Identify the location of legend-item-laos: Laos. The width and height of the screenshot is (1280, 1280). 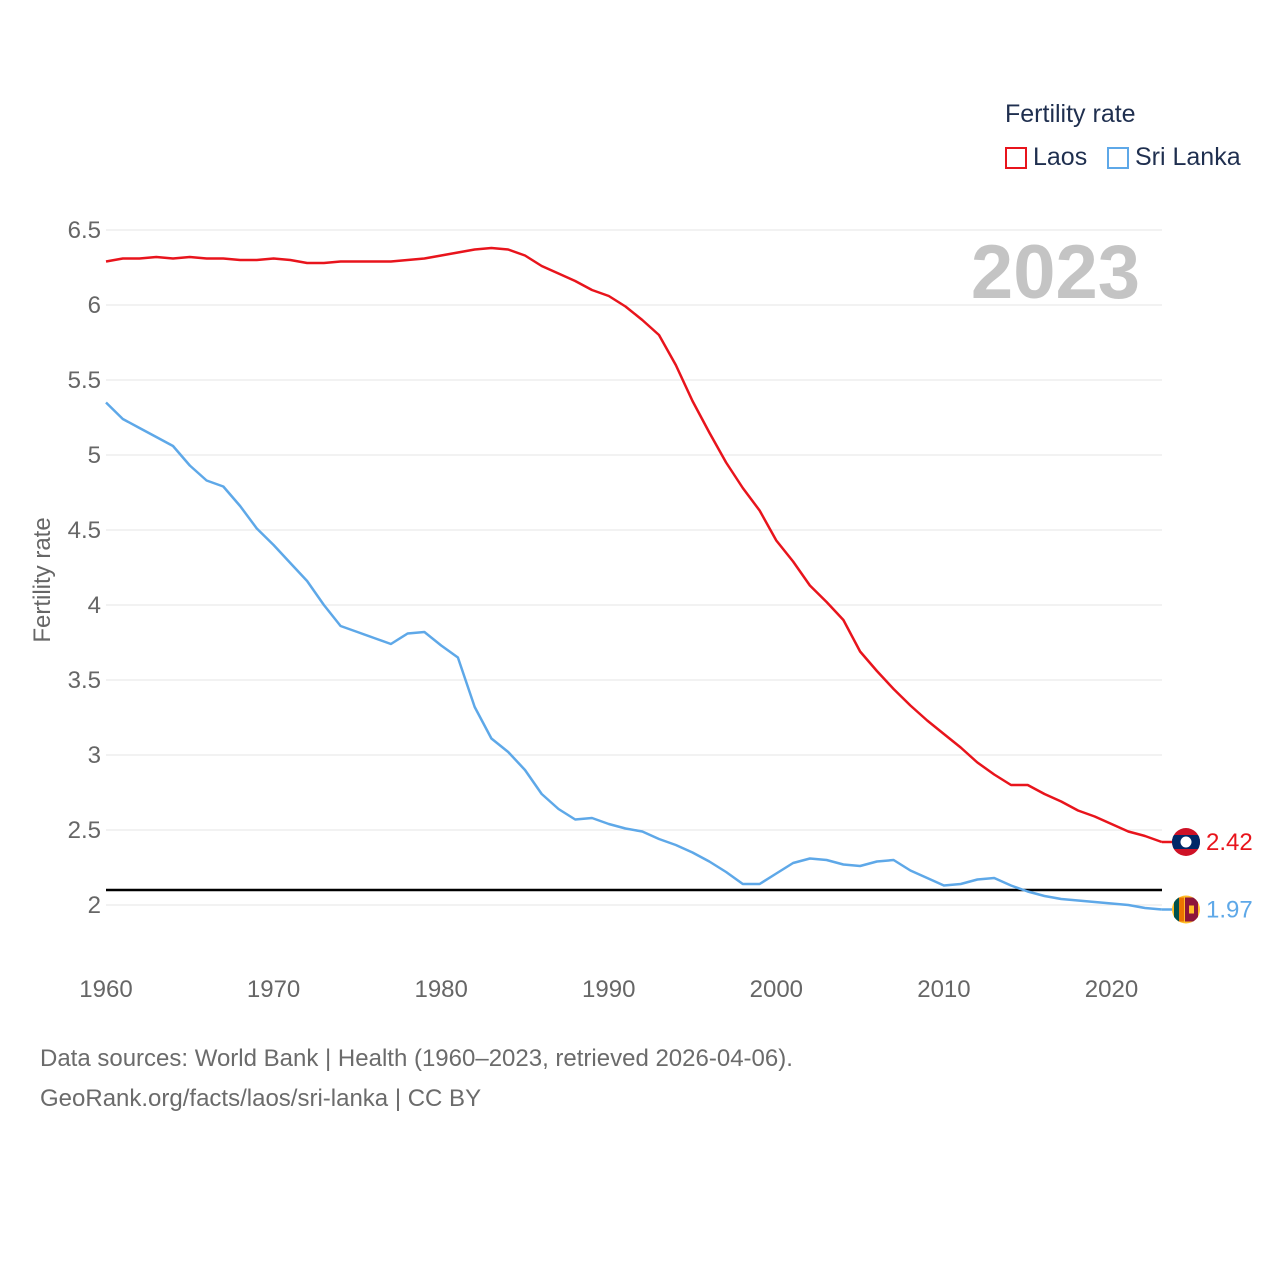
(1046, 157).